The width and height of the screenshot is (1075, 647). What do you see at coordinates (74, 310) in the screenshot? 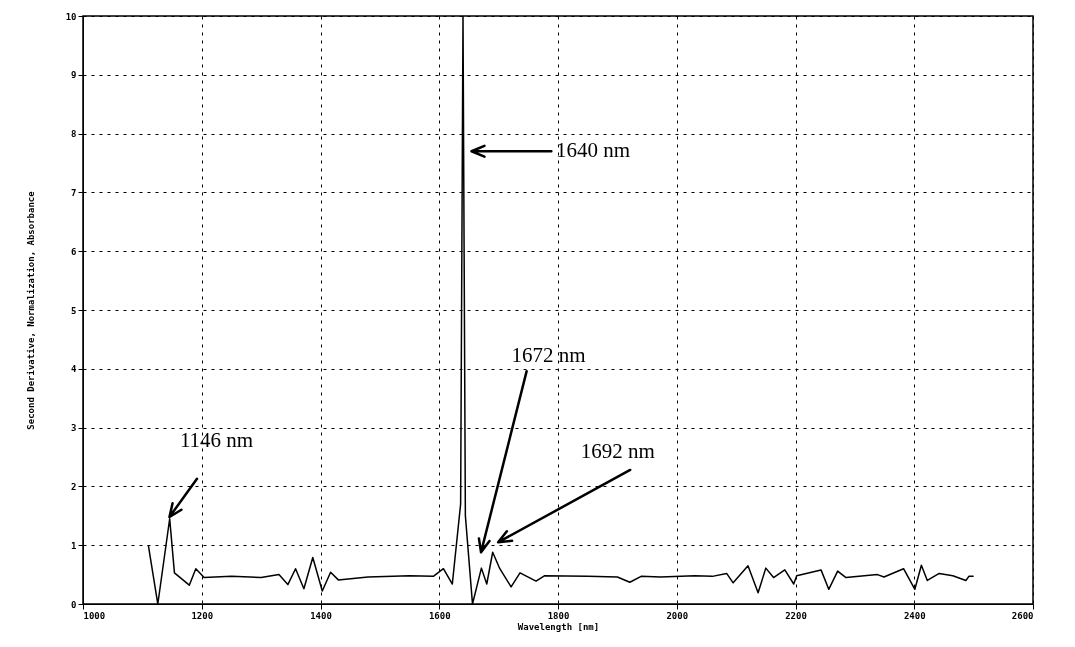
I see `y-tick-label: 5` at bounding box center [74, 310].